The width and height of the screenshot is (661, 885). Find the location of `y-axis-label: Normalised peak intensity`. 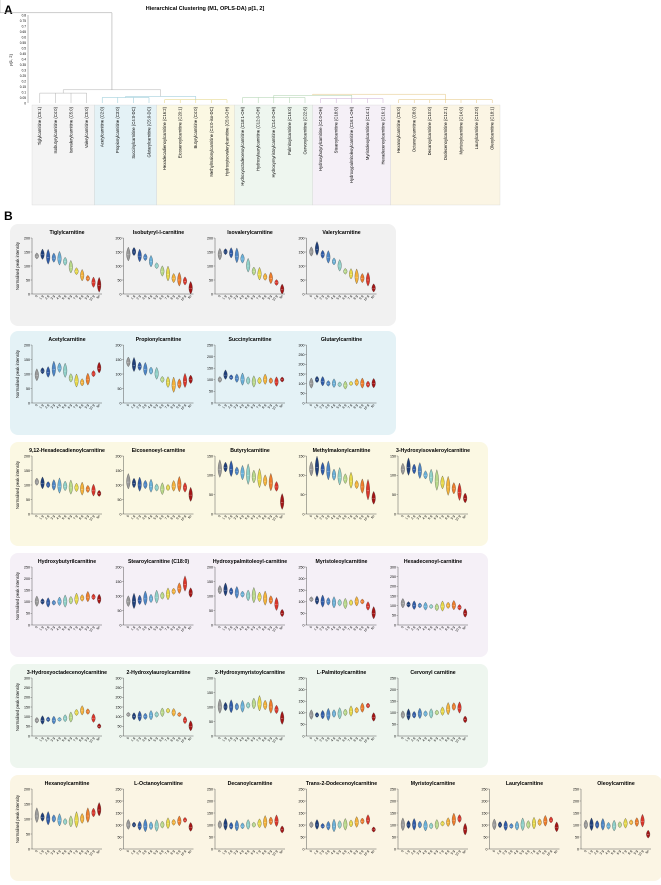

y-axis-label: Normalised peak intensity is located at coordinates (17, 595).